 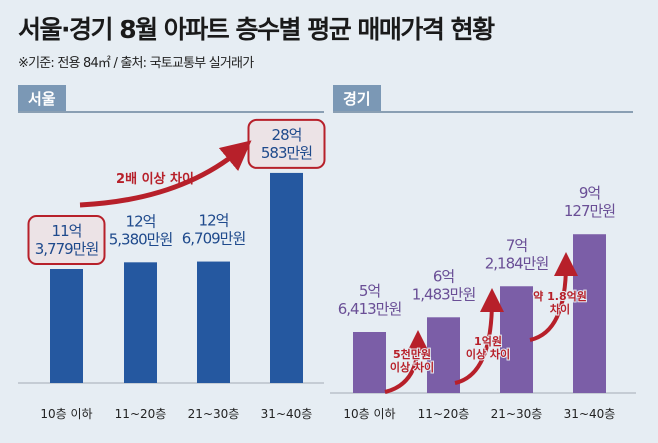 What do you see at coordinates (560, 296) in the screenshot?
I see `annotation-line1: 약 1.8억원` at bounding box center [560, 296].